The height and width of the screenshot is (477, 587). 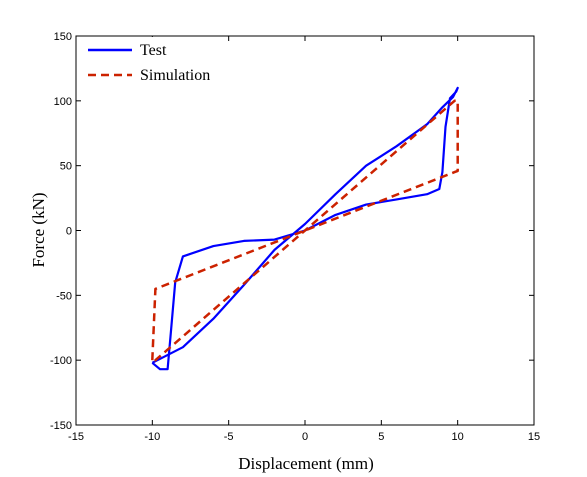 I want to click on x-tick-label: -5, so click(x=229, y=437).